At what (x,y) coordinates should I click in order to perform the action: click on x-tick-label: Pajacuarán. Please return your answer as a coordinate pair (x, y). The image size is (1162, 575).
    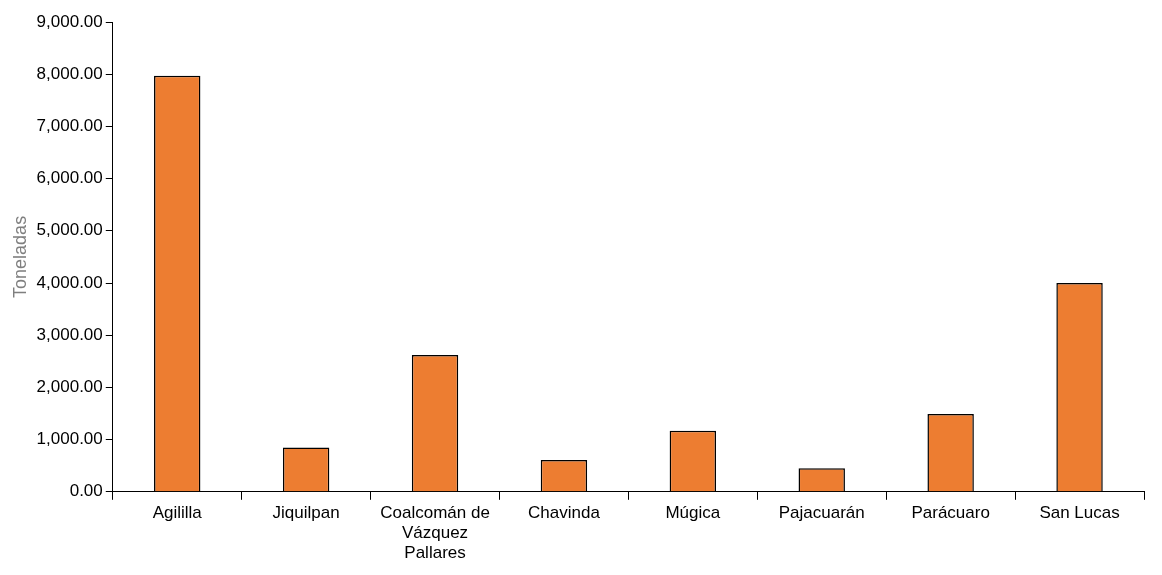
    Looking at the image, I should click on (821, 512).